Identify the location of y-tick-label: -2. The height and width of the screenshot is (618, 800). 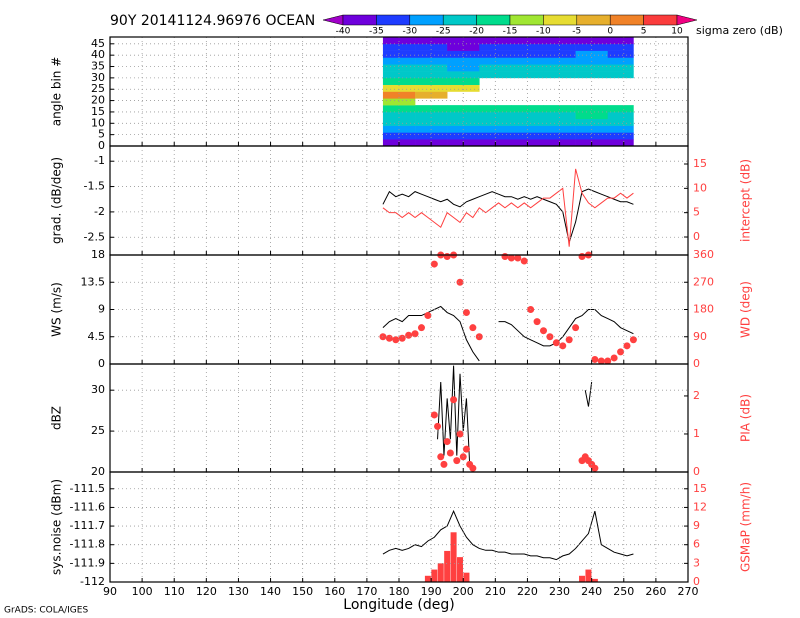
(99, 211).